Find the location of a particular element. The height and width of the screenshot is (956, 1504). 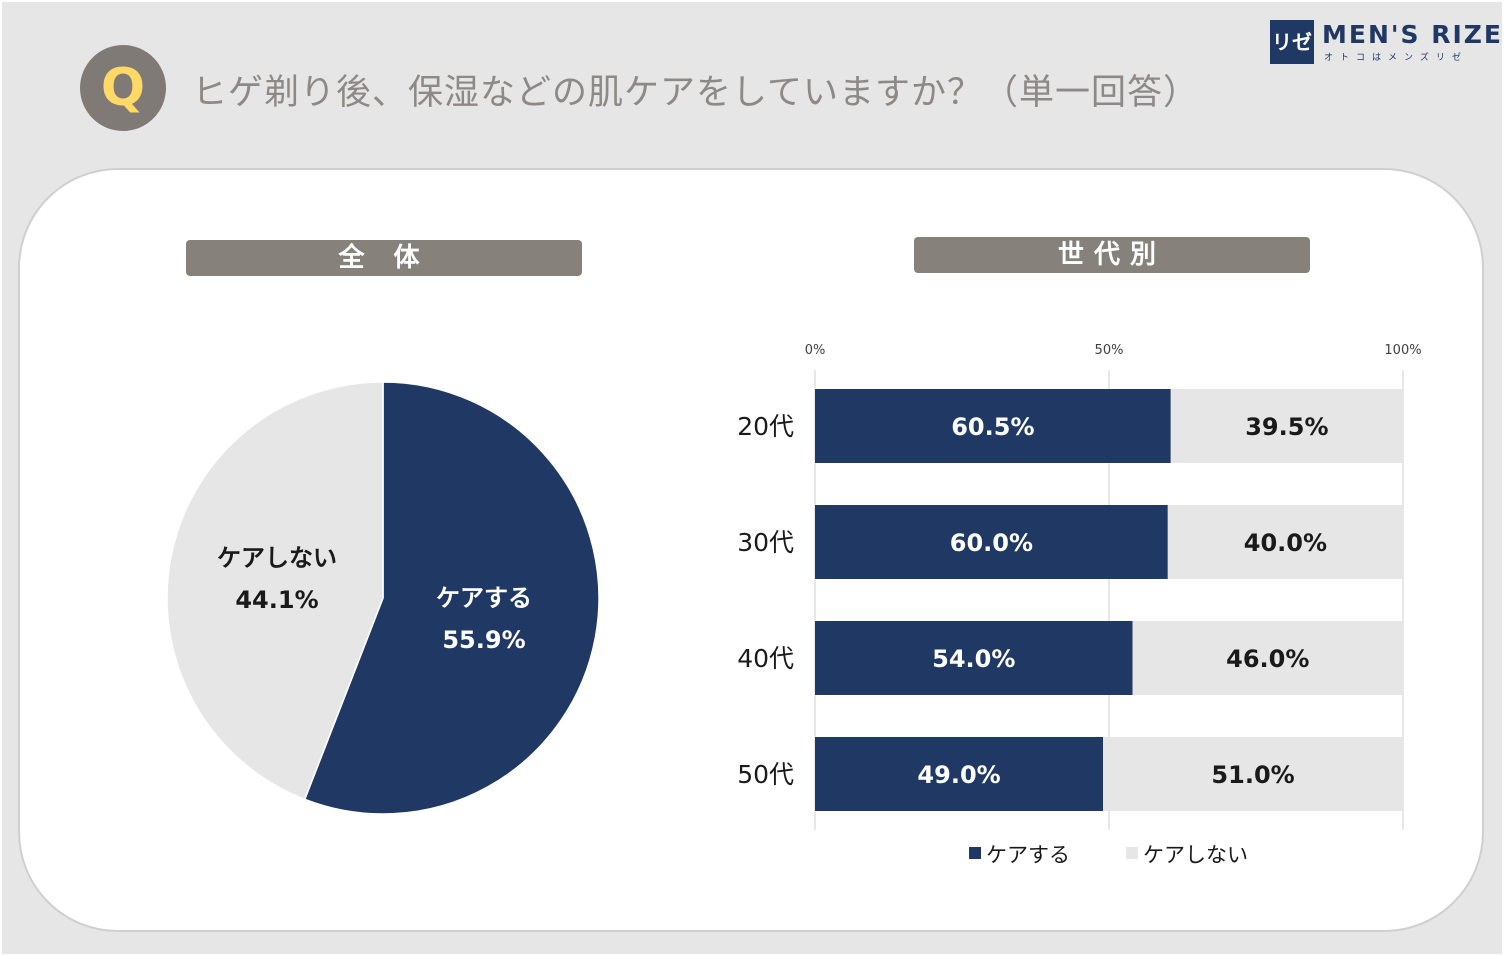

chart-legend: ケアする ケアしない is located at coordinates (1108, 855).